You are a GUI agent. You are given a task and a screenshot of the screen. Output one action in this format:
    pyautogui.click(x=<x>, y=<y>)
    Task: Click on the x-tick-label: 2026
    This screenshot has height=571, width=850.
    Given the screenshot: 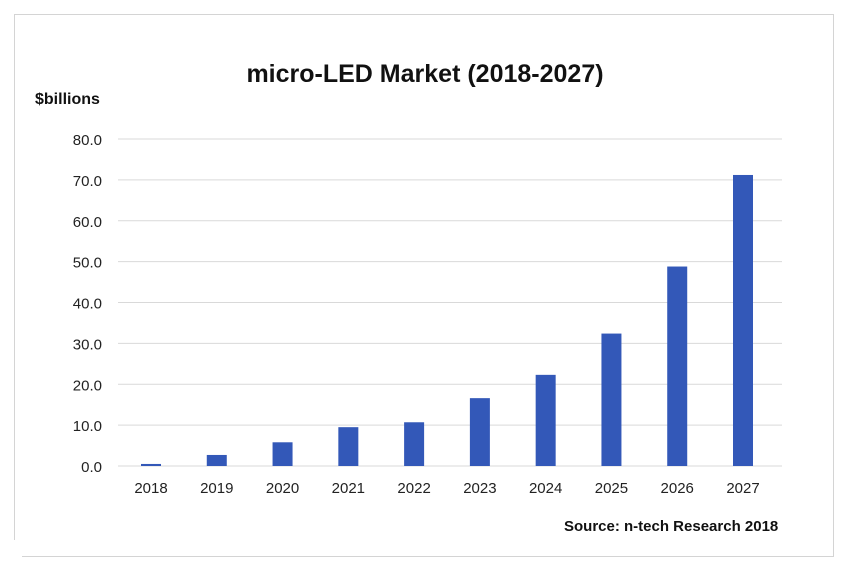 What is the action you would take?
    pyautogui.click(x=677, y=488)
    